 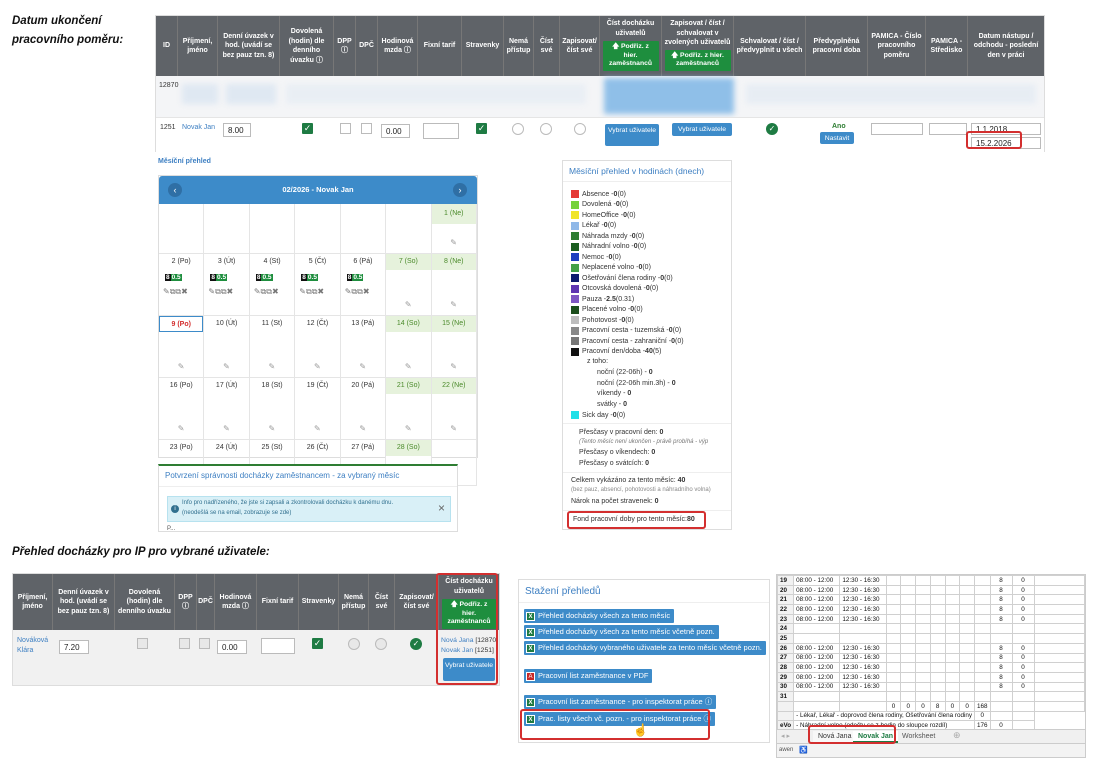 I want to click on fixni-input, so click(x=278, y=646).